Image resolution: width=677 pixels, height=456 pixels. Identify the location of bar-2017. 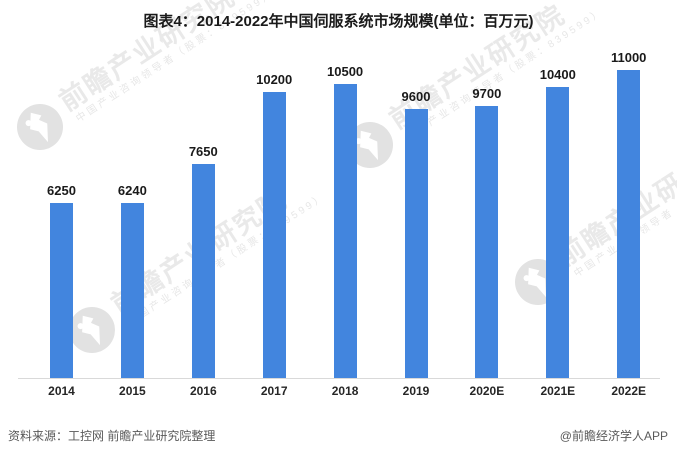
(274, 235).